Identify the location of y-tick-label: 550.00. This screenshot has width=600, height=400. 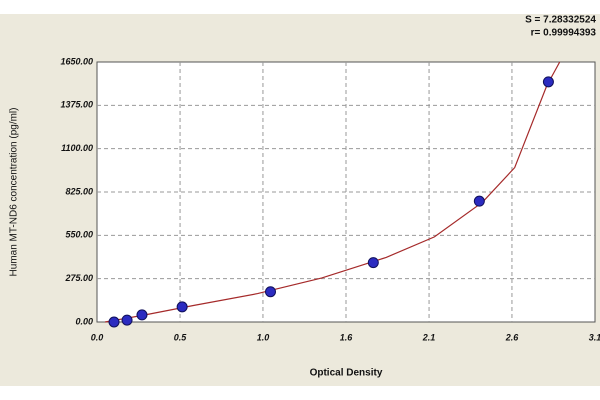
(79, 235).